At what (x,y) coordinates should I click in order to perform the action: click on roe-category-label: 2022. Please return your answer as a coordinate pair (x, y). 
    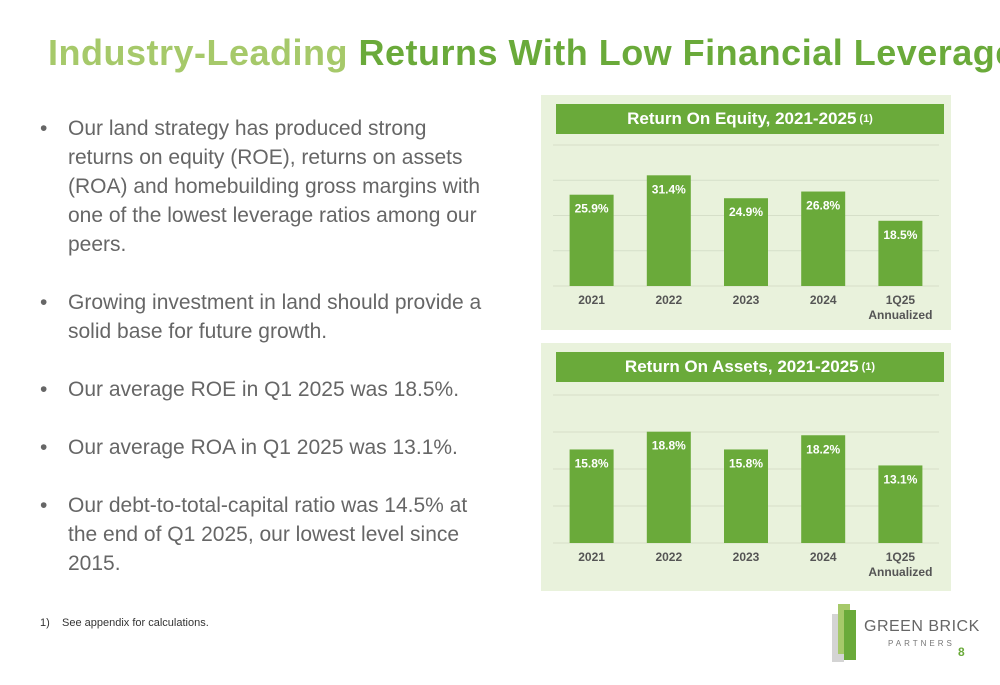
    Looking at the image, I should click on (668, 300).